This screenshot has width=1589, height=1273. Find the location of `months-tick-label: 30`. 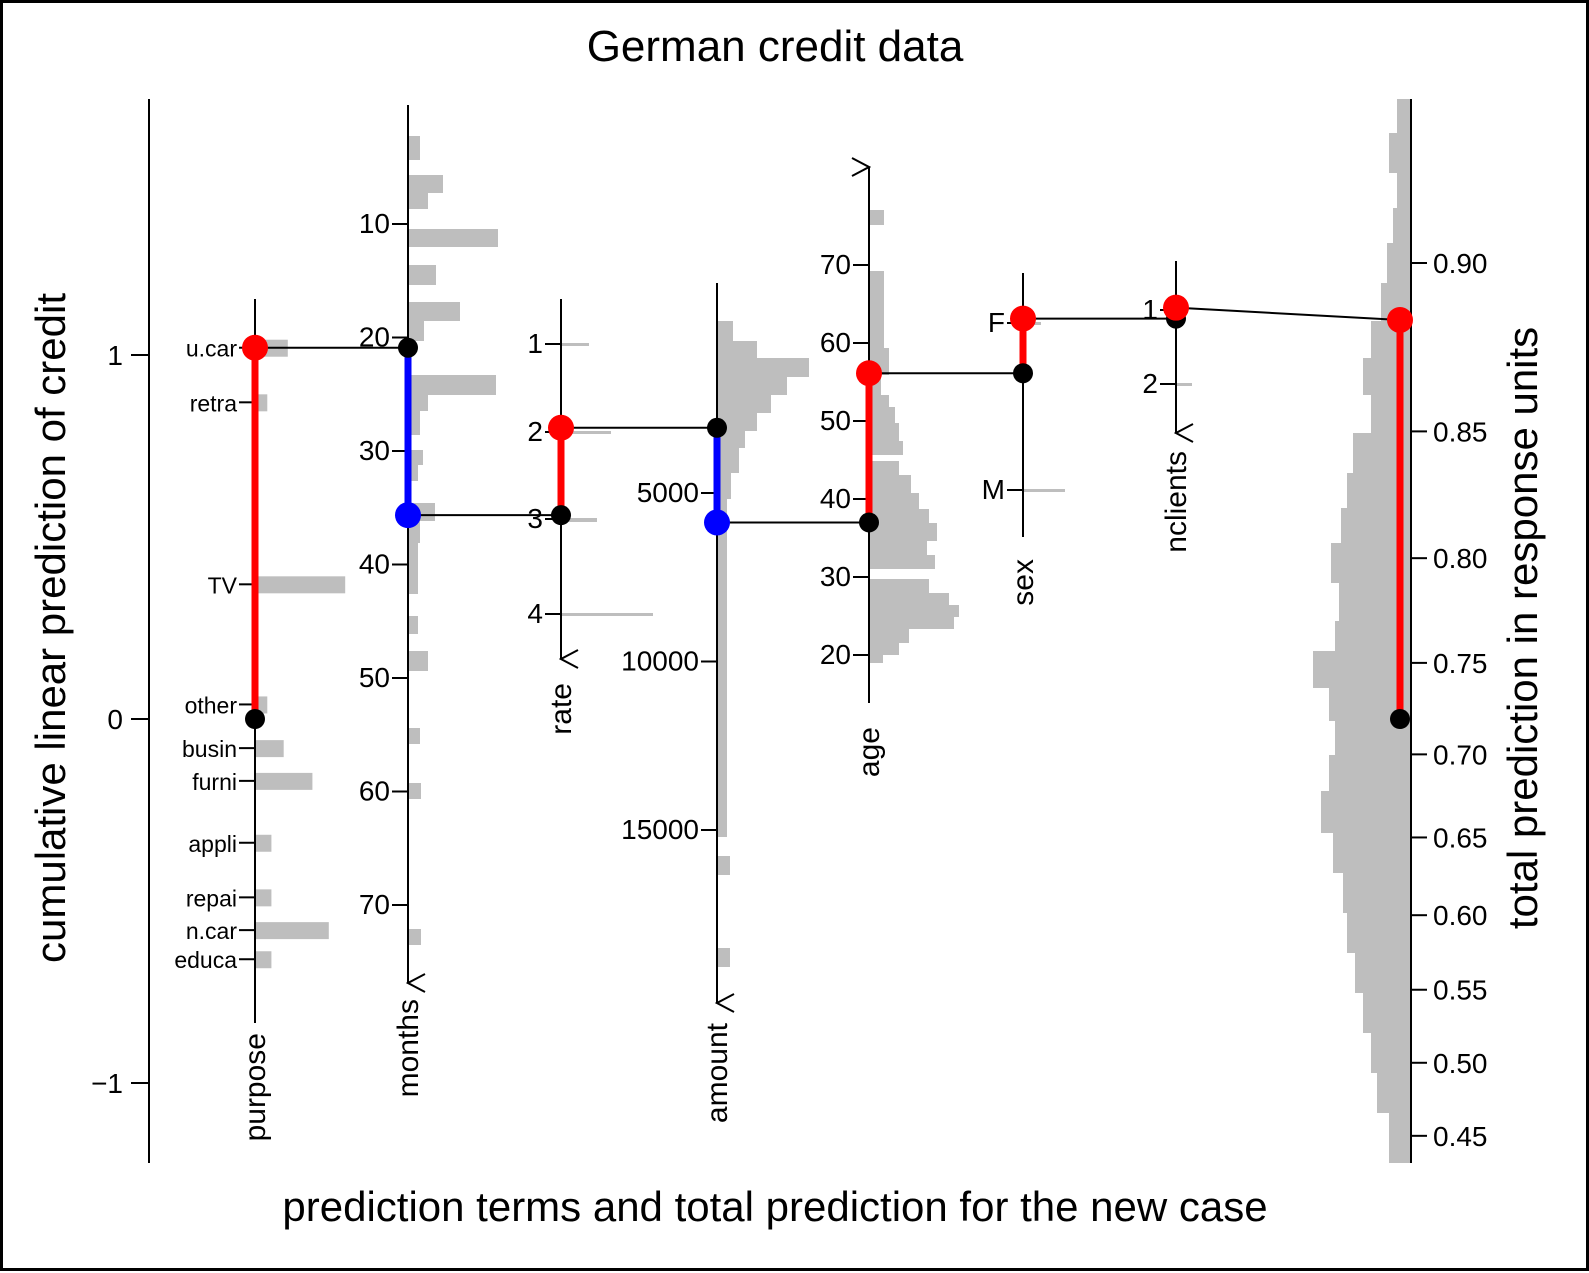

months-tick-label: 30 is located at coordinates (374, 450).